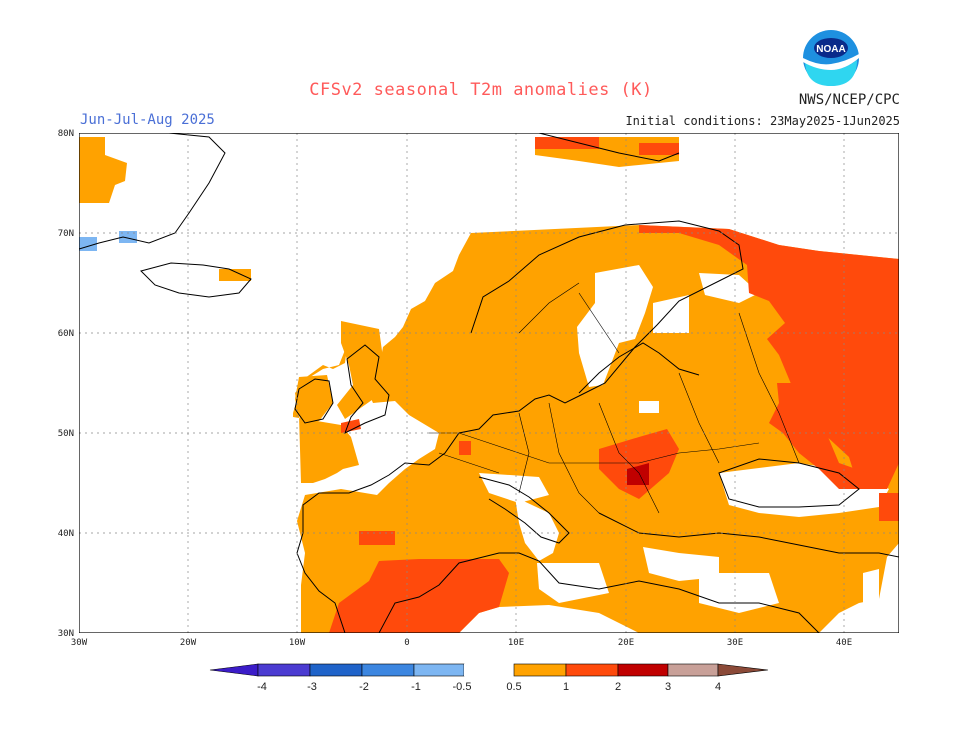  Describe the element at coordinates (516, 643) in the screenshot. I see `lon-label-10e: 10E` at that location.